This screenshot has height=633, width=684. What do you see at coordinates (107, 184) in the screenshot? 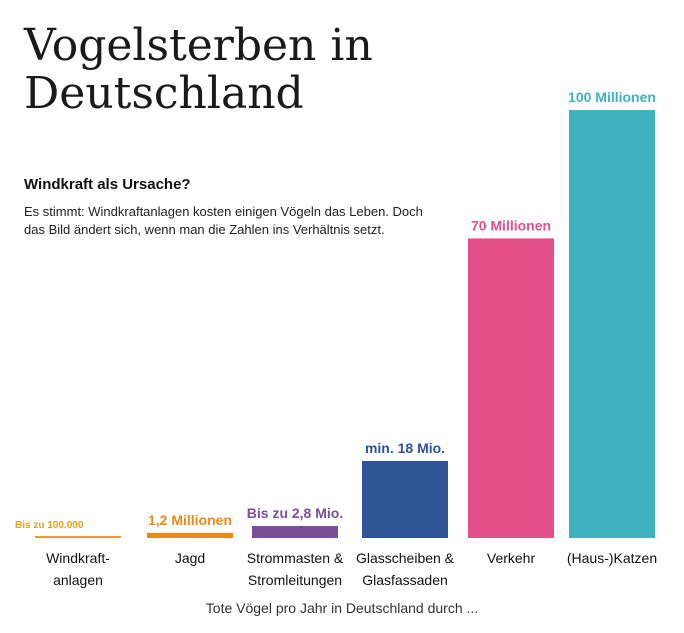
I see `chart-subtitle: Windkraft als Ursache?` at bounding box center [107, 184].